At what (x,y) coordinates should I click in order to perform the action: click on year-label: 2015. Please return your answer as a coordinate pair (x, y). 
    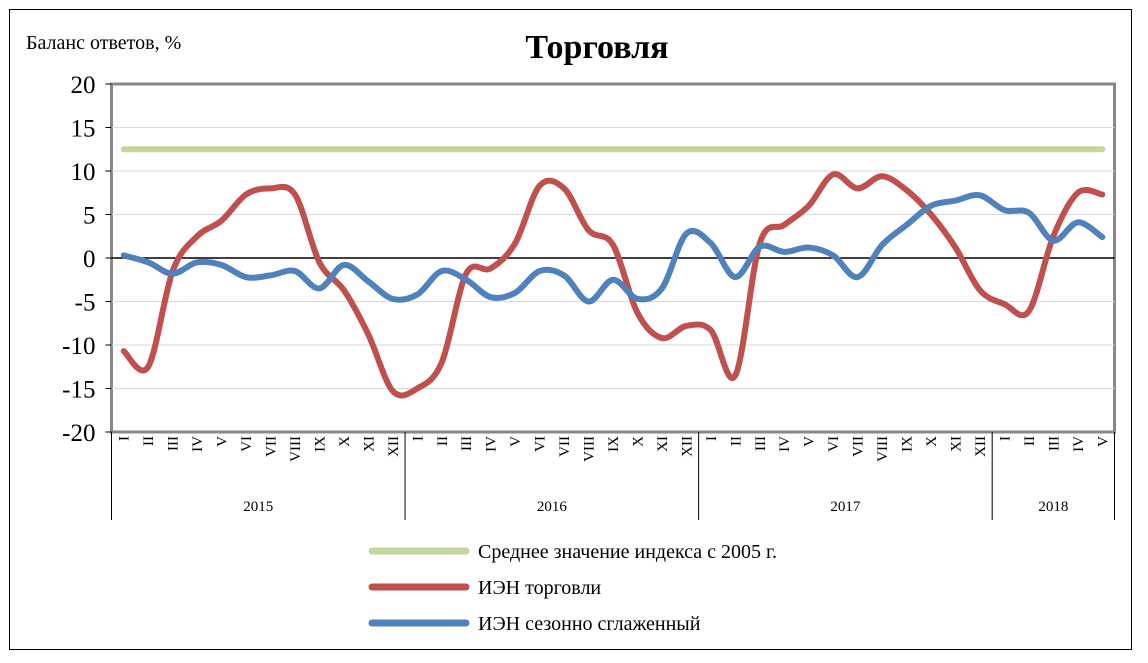
    Looking at the image, I should click on (258, 507).